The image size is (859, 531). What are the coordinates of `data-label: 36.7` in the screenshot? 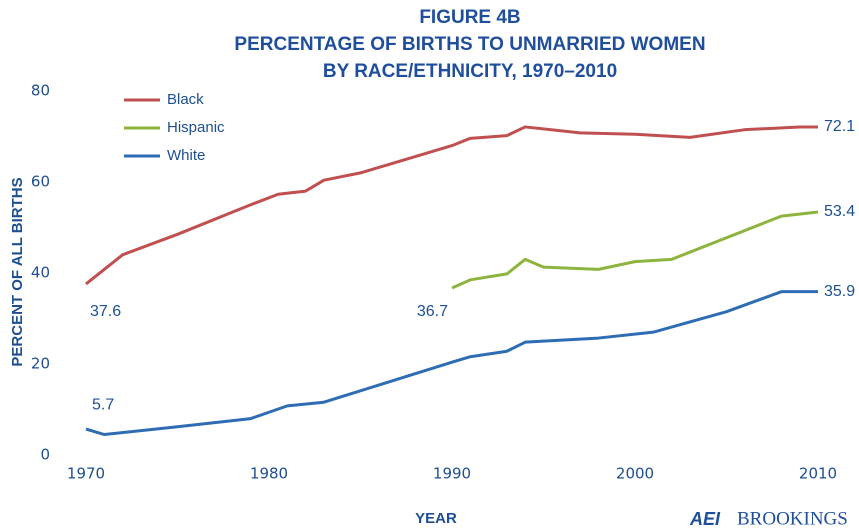 It's located at (432, 311).